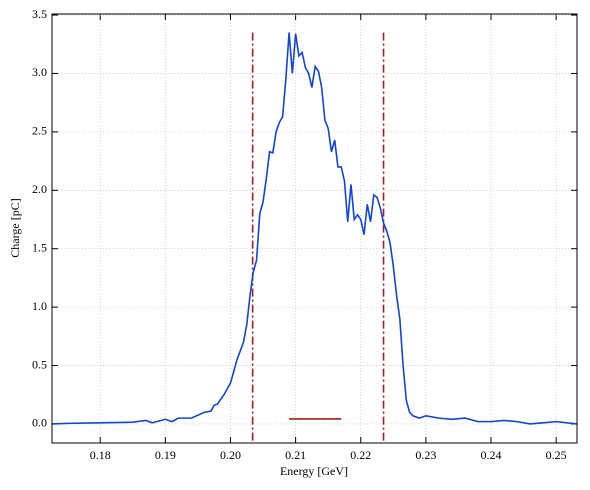 The image size is (590, 490). Describe the element at coordinates (39, 364) in the screenshot. I see `y-tick-label: 0.5` at that location.